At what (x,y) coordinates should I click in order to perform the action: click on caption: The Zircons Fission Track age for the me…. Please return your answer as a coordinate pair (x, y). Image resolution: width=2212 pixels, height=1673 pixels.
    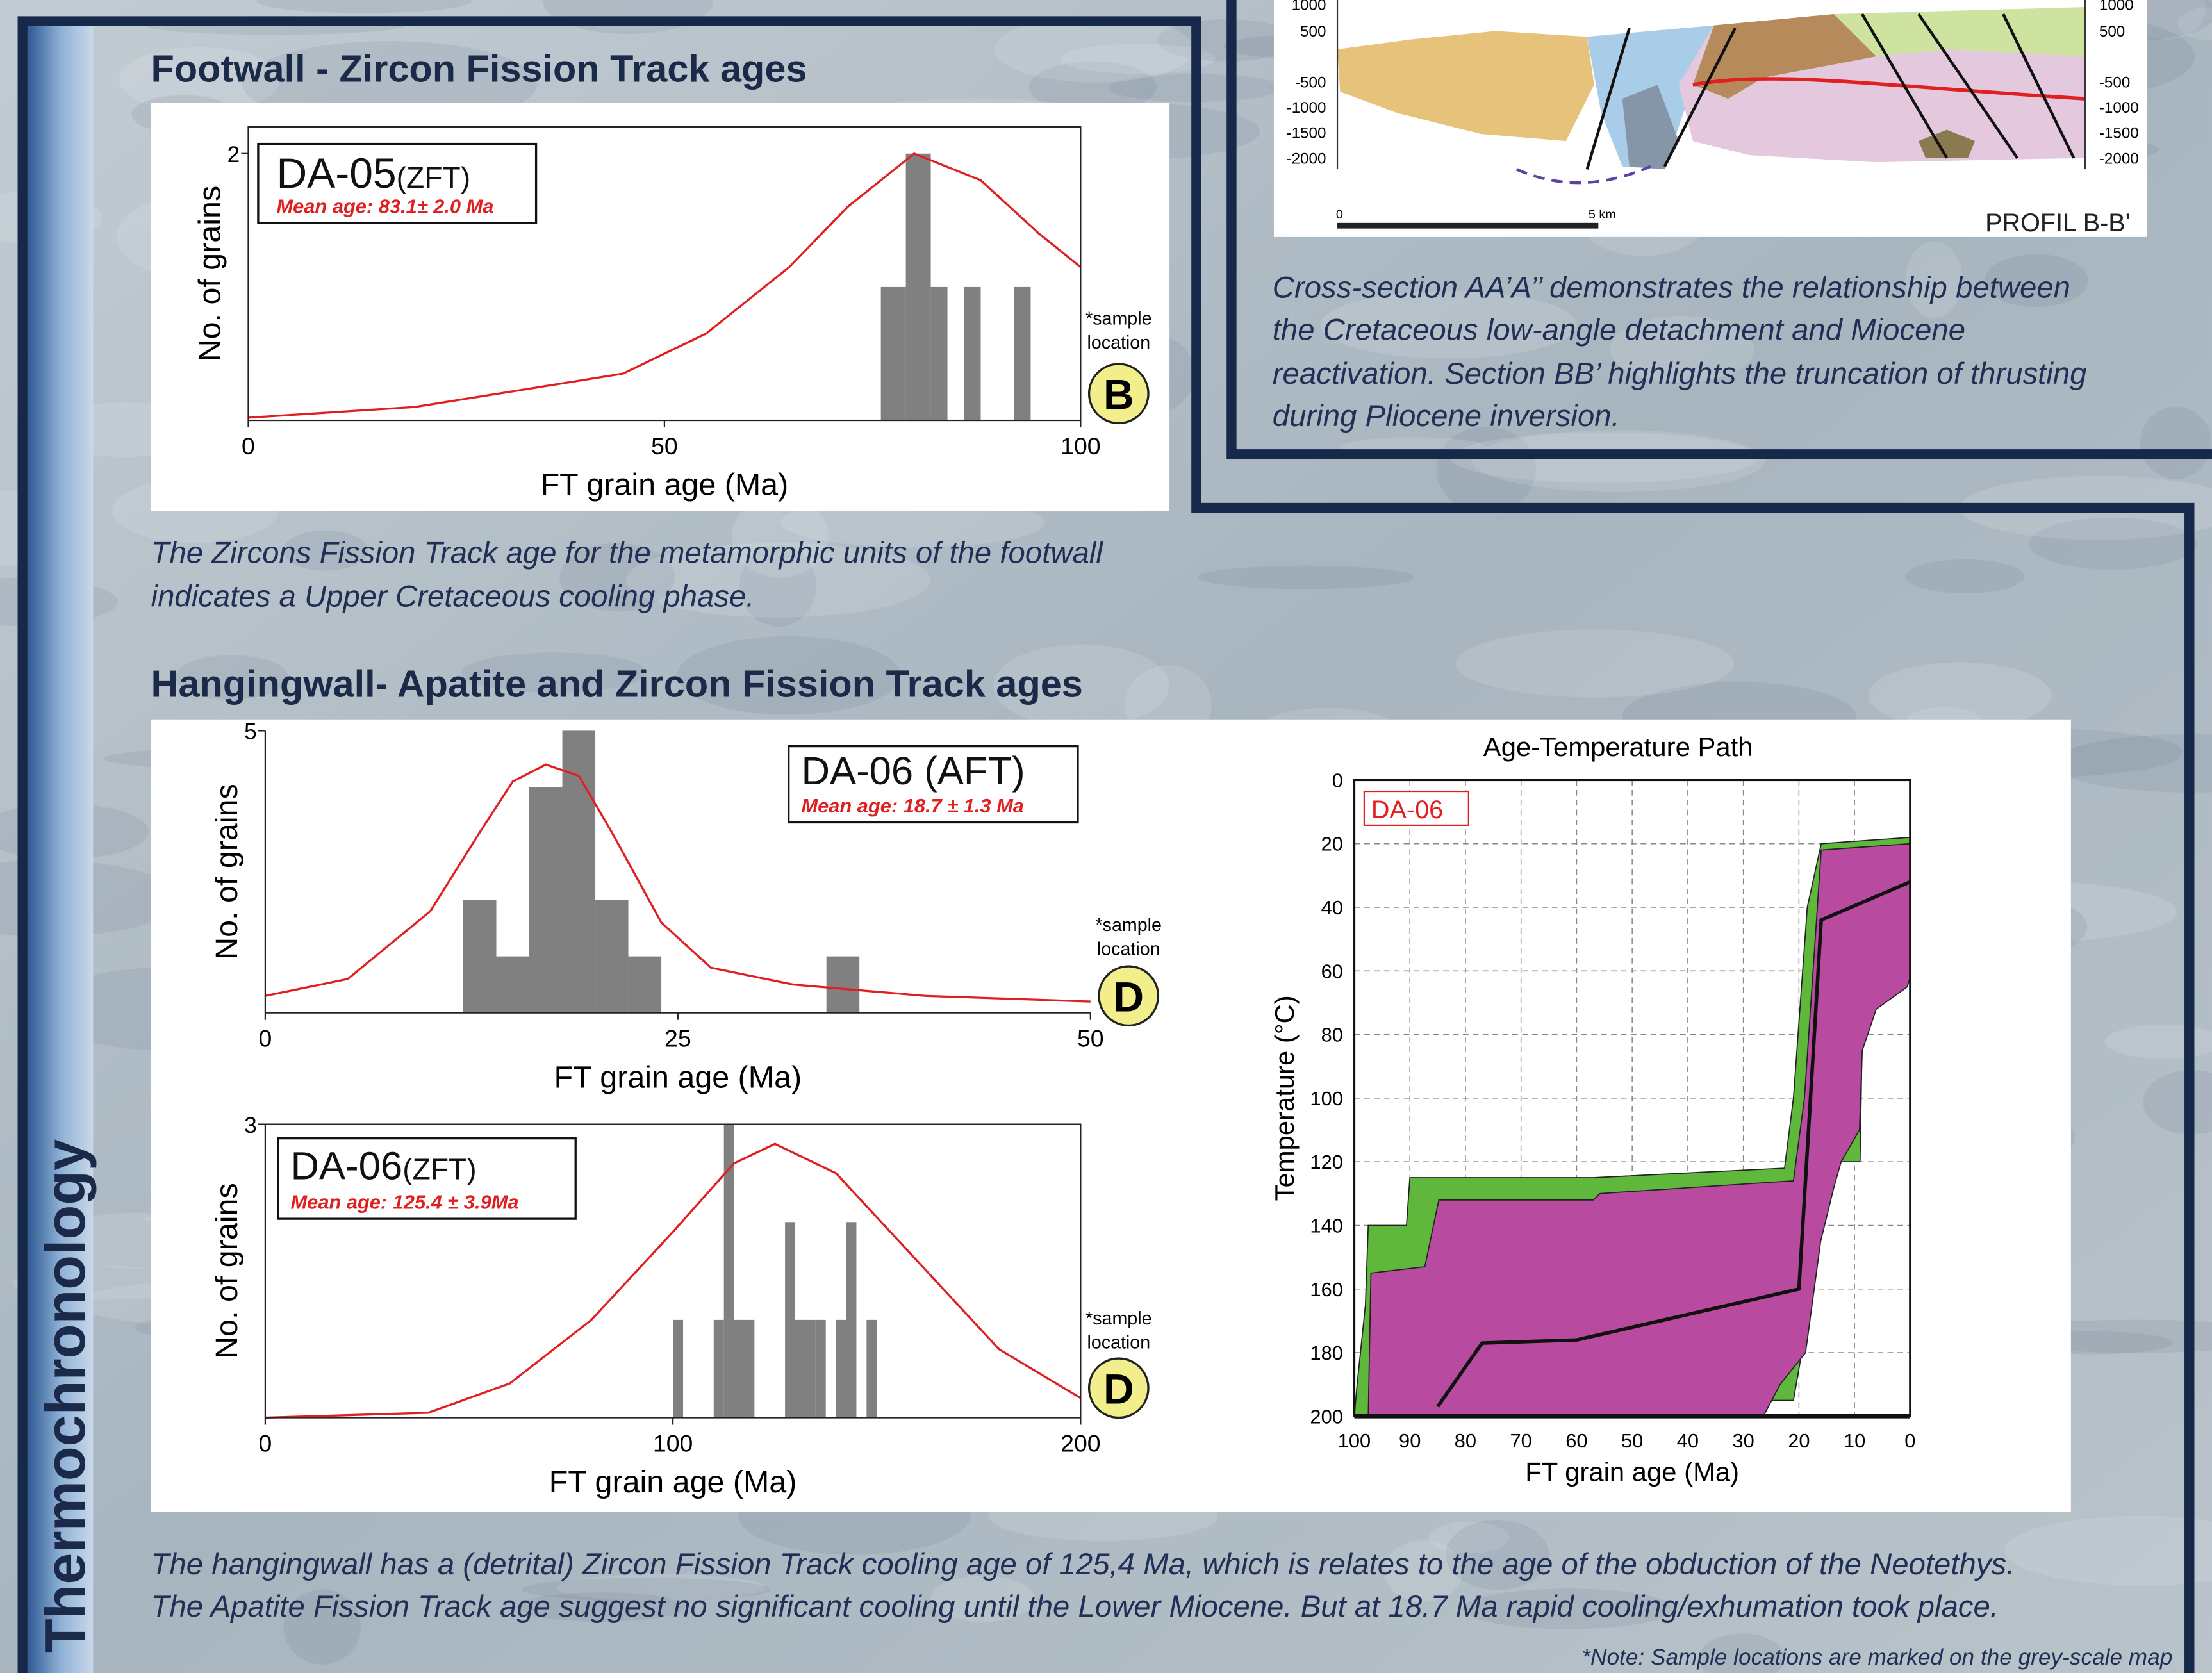
    Looking at the image, I should click on (627, 553).